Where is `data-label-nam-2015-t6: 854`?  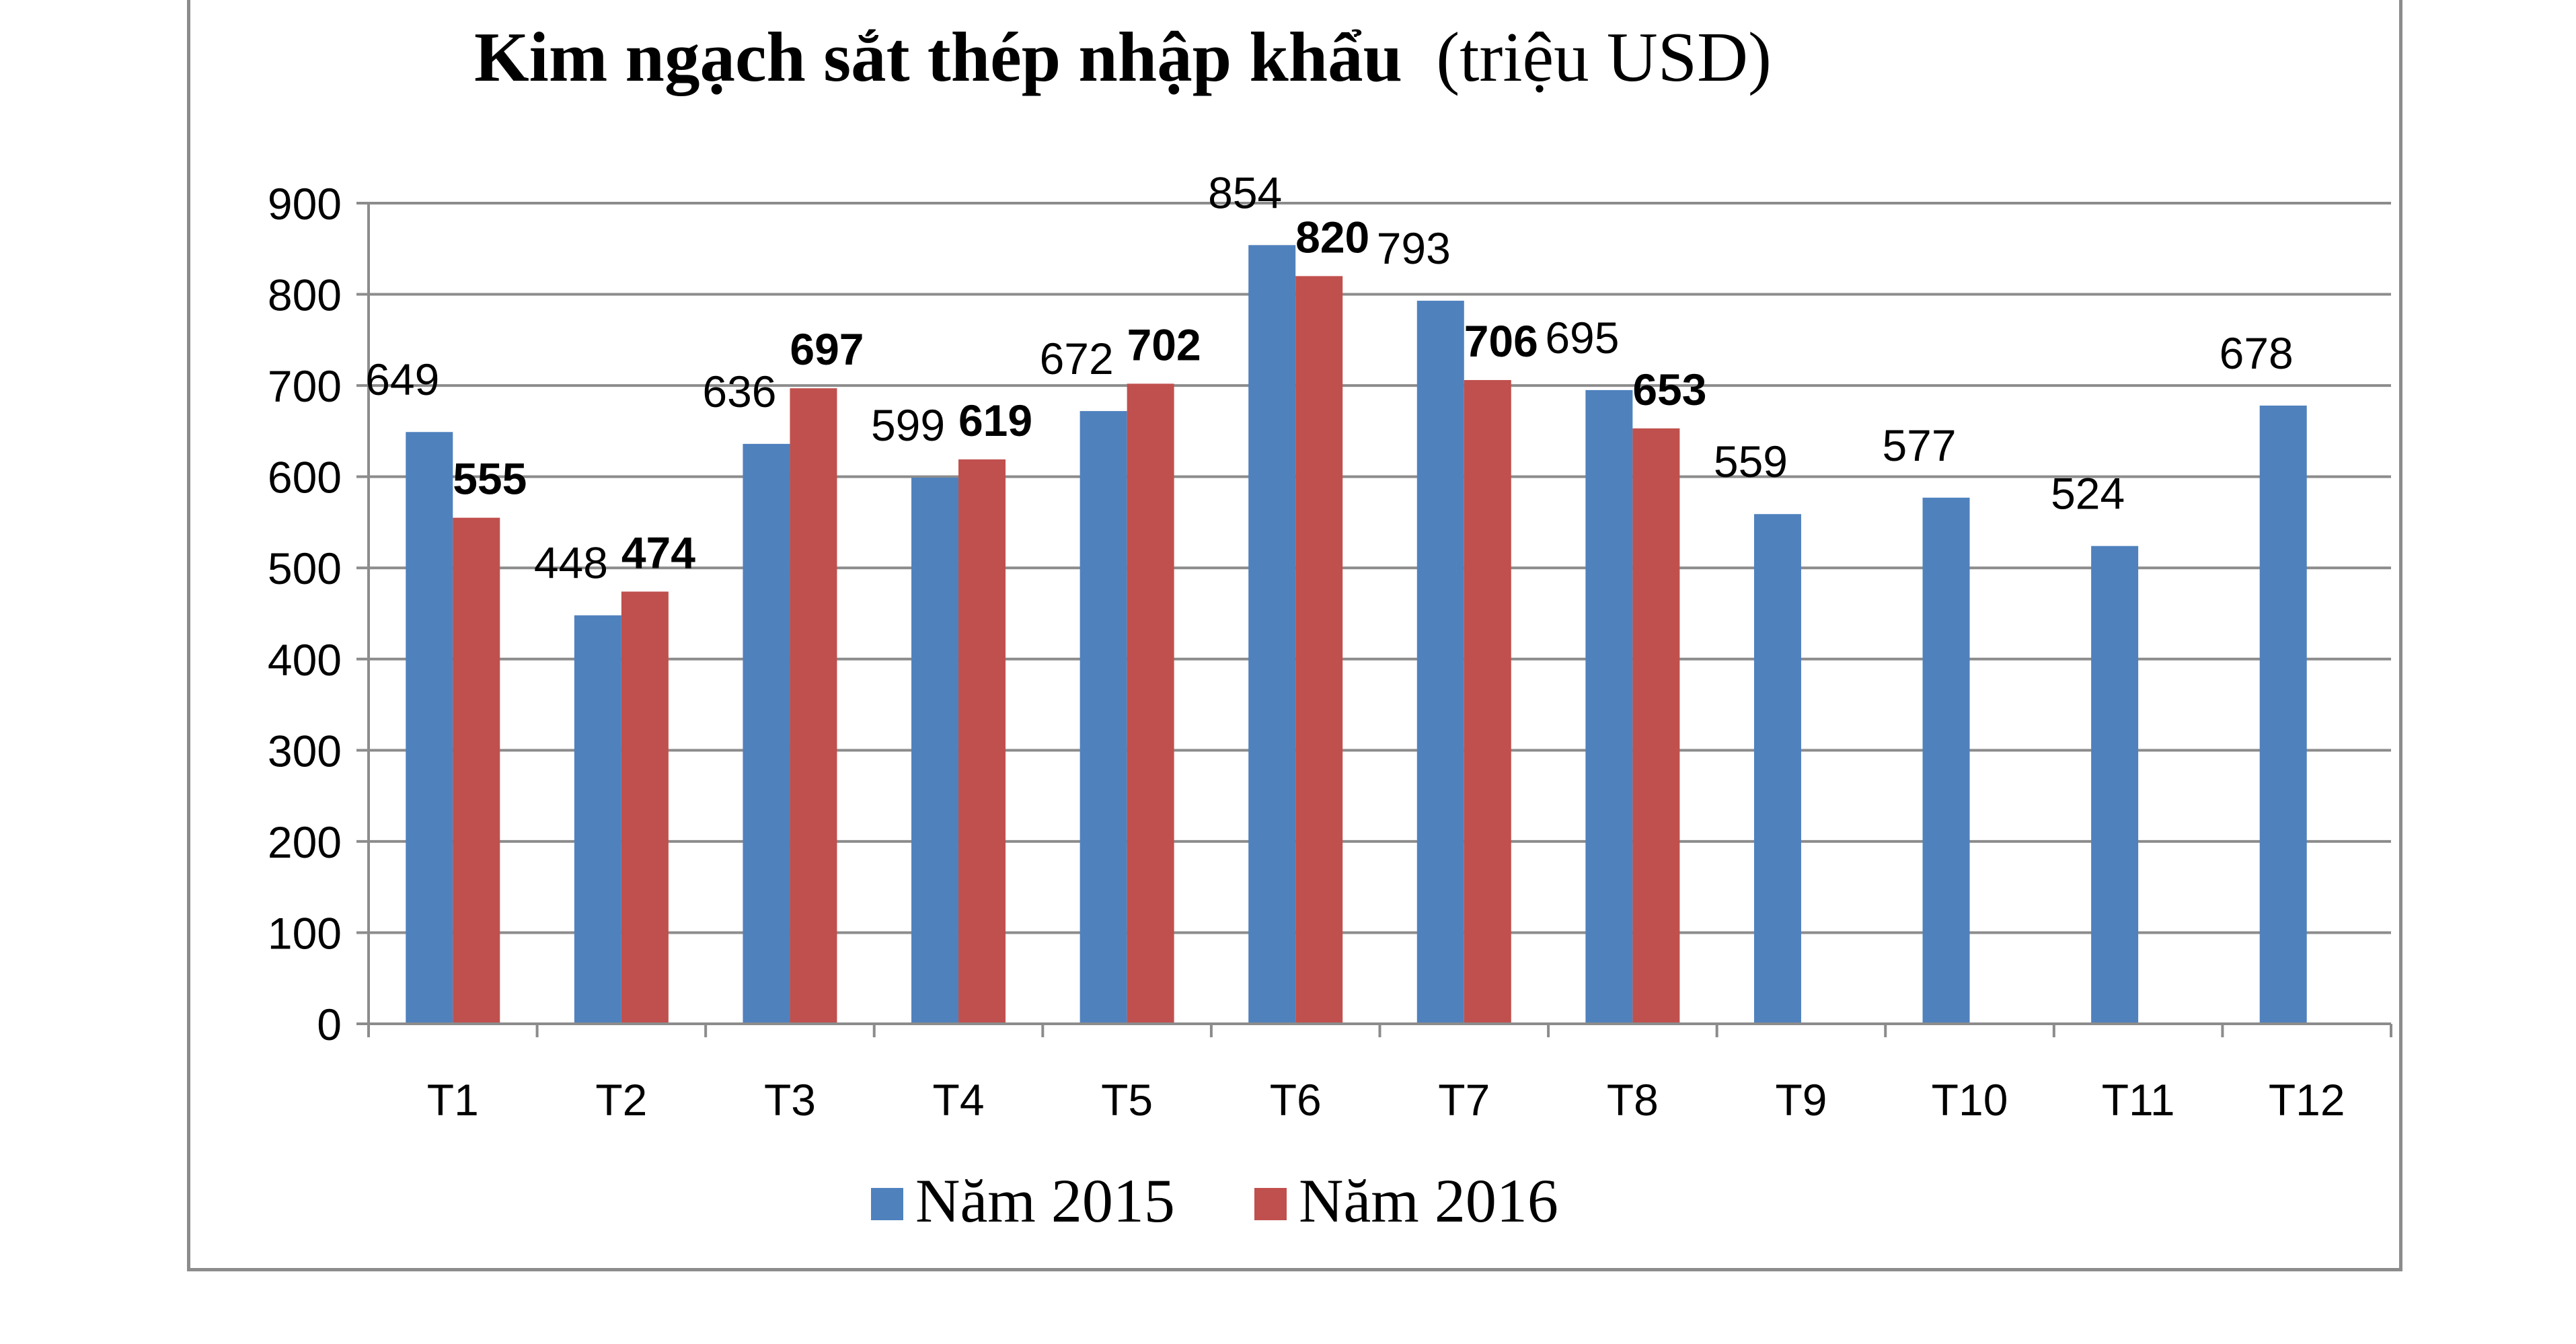 data-label-nam-2015-t6: 854 is located at coordinates (1245, 192).